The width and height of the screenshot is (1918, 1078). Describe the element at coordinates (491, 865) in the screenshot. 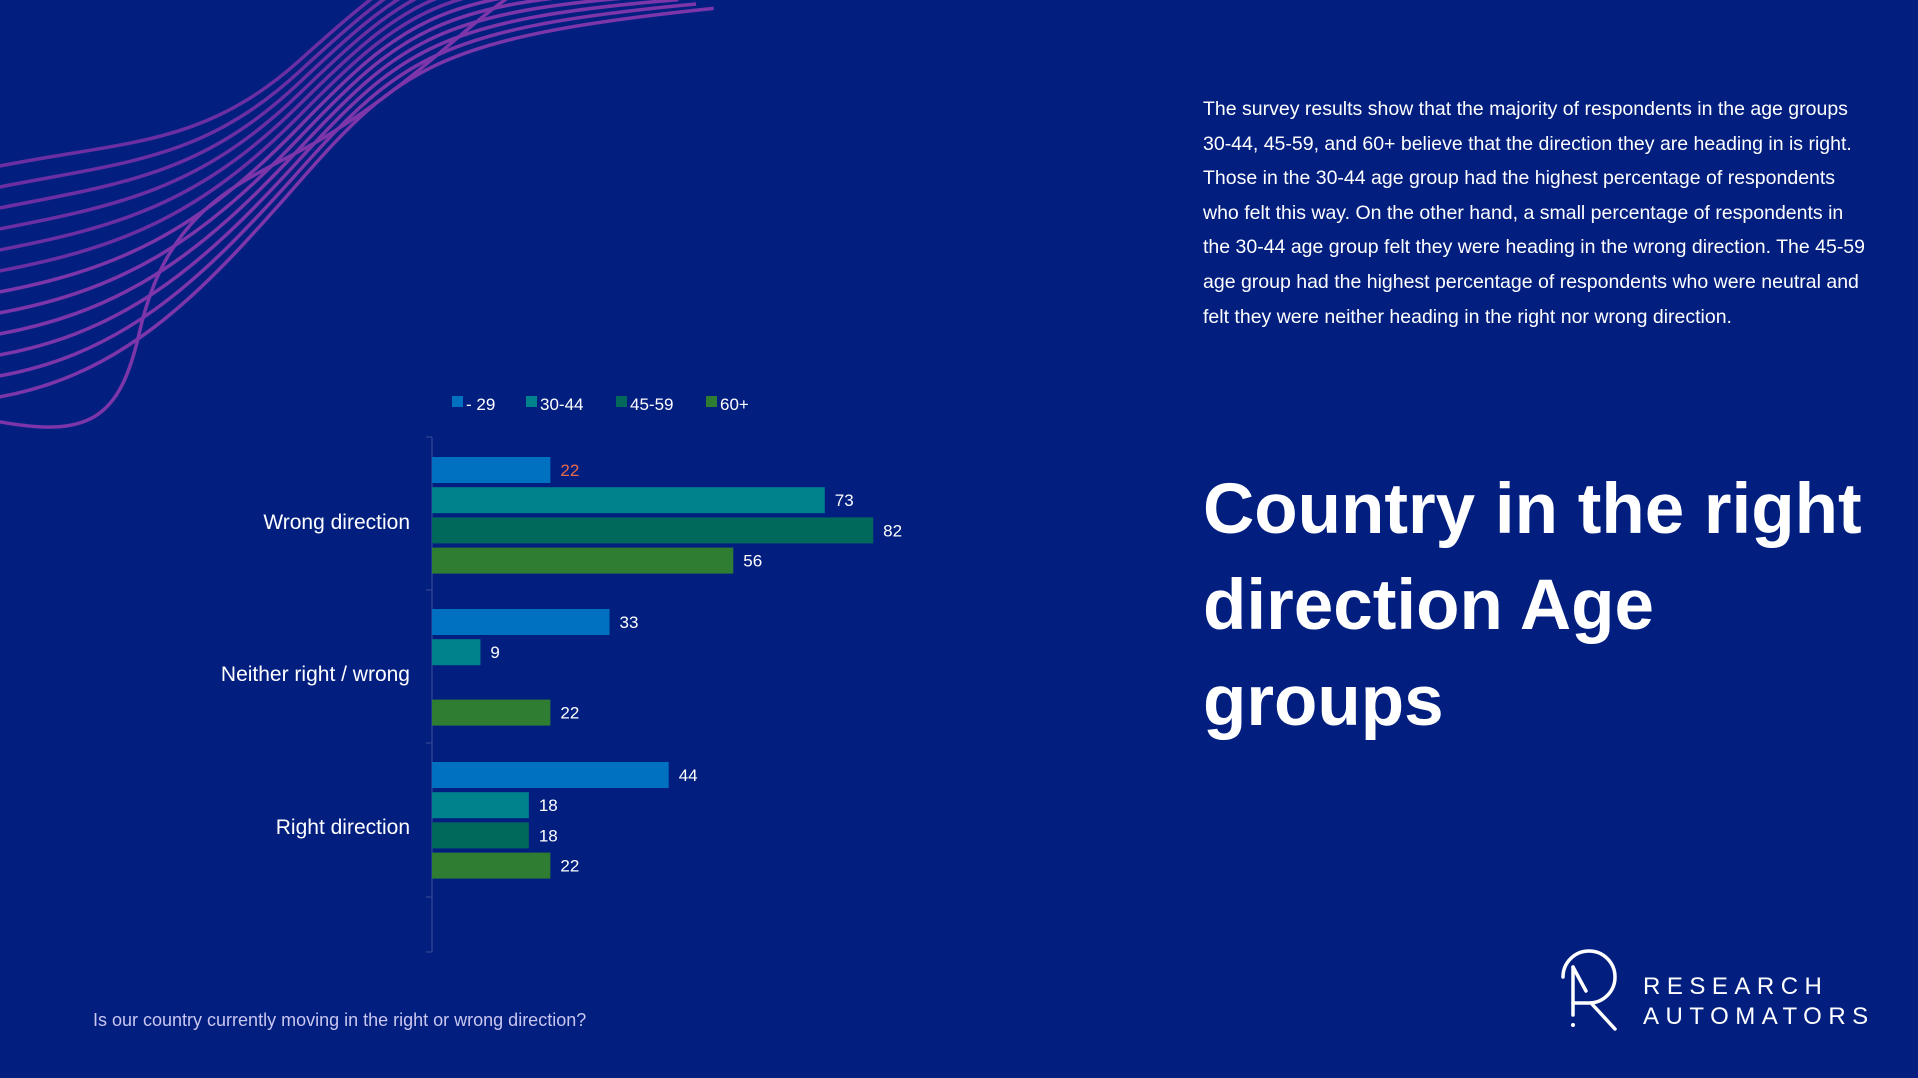

I see `bar-60+-2` at that location.